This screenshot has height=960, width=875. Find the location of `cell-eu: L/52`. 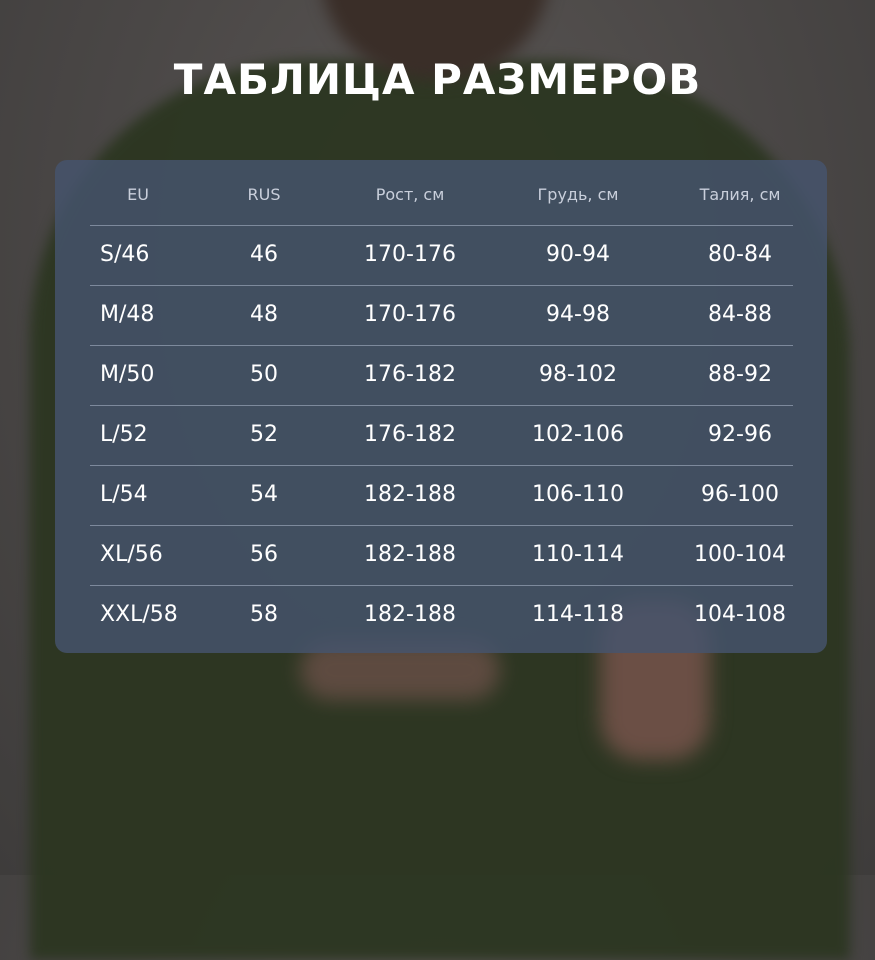

cell-eu: L/52 is located at coordinates (124, 434).